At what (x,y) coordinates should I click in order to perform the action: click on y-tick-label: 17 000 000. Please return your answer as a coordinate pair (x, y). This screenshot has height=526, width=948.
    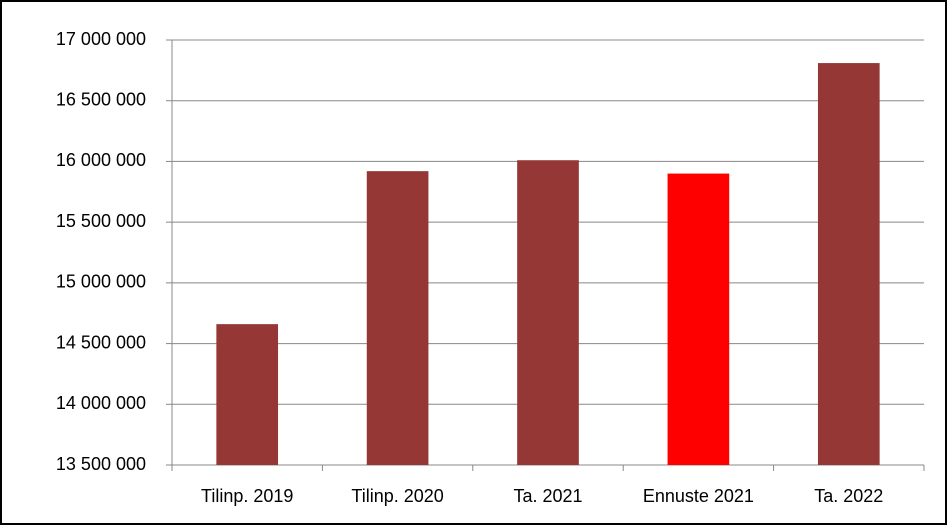
    Looking at the image, I should click on (101, 39).